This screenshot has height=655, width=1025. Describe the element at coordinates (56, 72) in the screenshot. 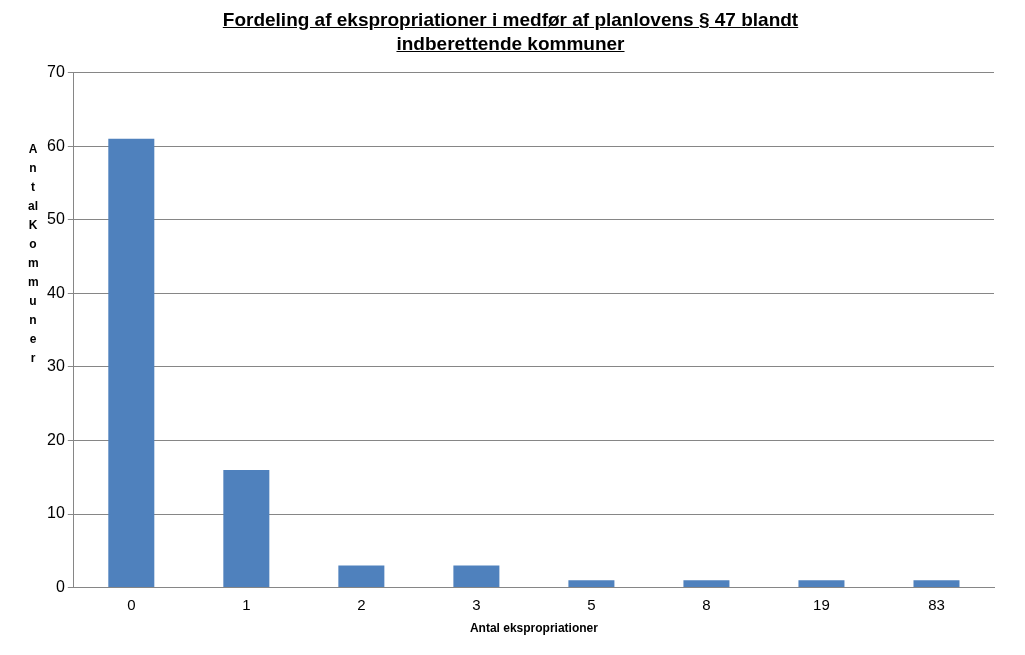

I see `y-tick-label: 70` at that location.